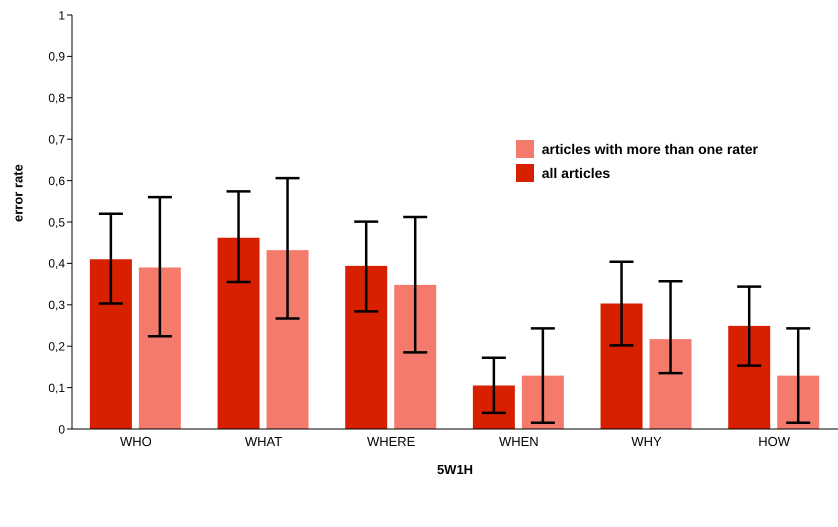 This screenshot has width=838, height=527. Describe the element at coordinates (650, 149) in the screenshot. I see `legend-label: articles with more than one rater` at that location.